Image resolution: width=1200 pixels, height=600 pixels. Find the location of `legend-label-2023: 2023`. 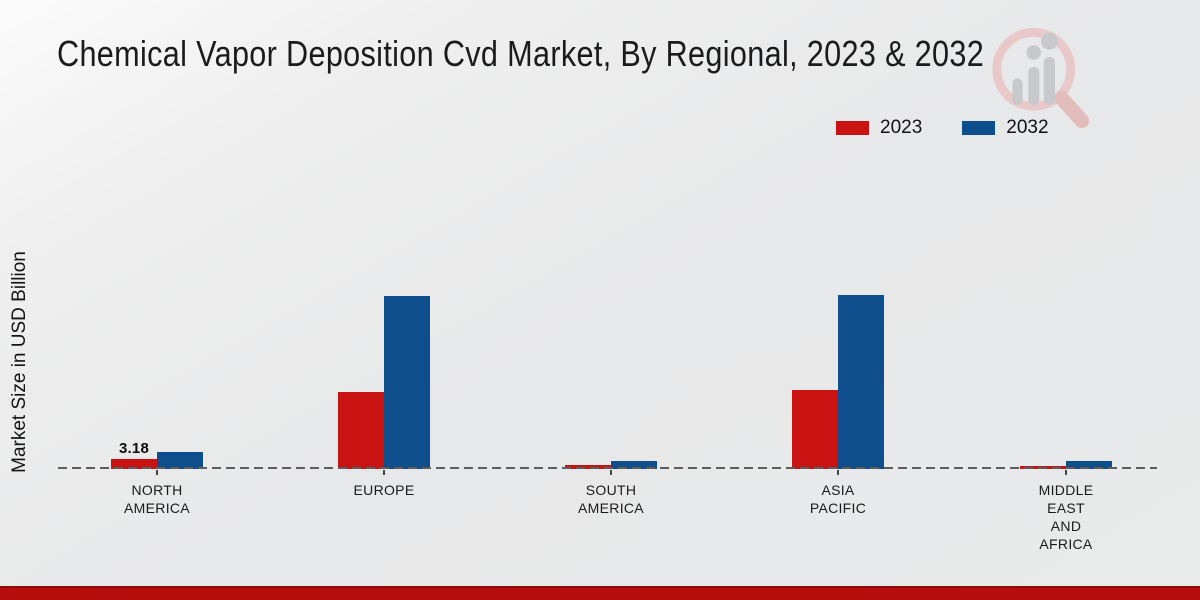

legend-label-2023: 2023 is located at coordinates (901, 127).